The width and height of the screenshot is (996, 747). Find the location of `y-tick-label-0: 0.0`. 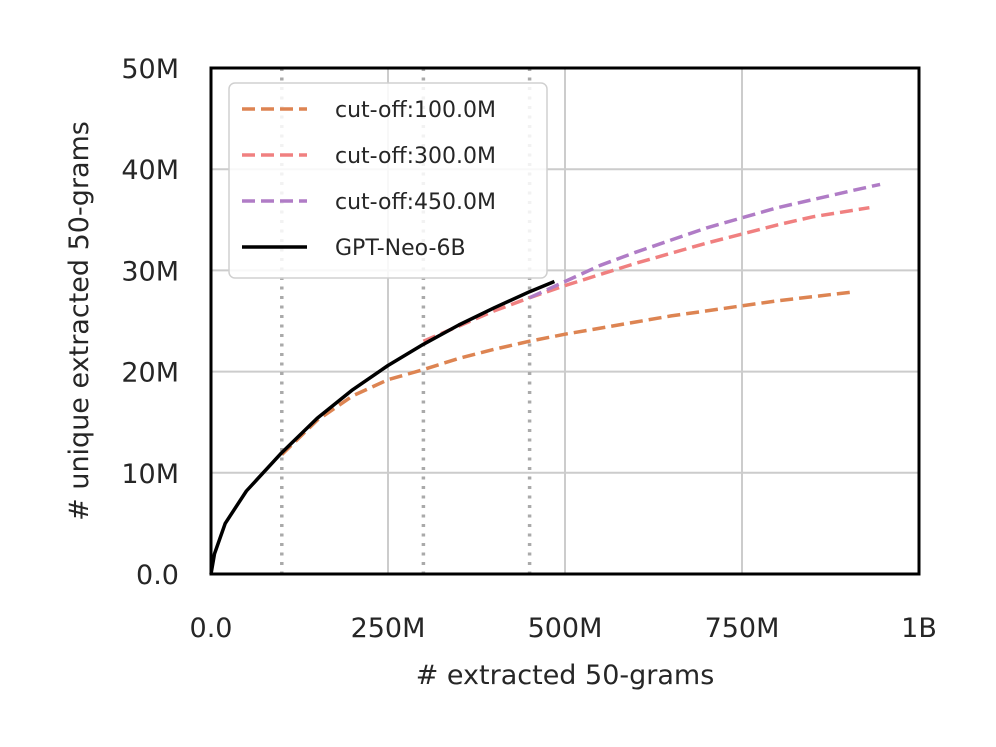

y-tick-label-0: 0.0 is located at coordinates (157, 575).